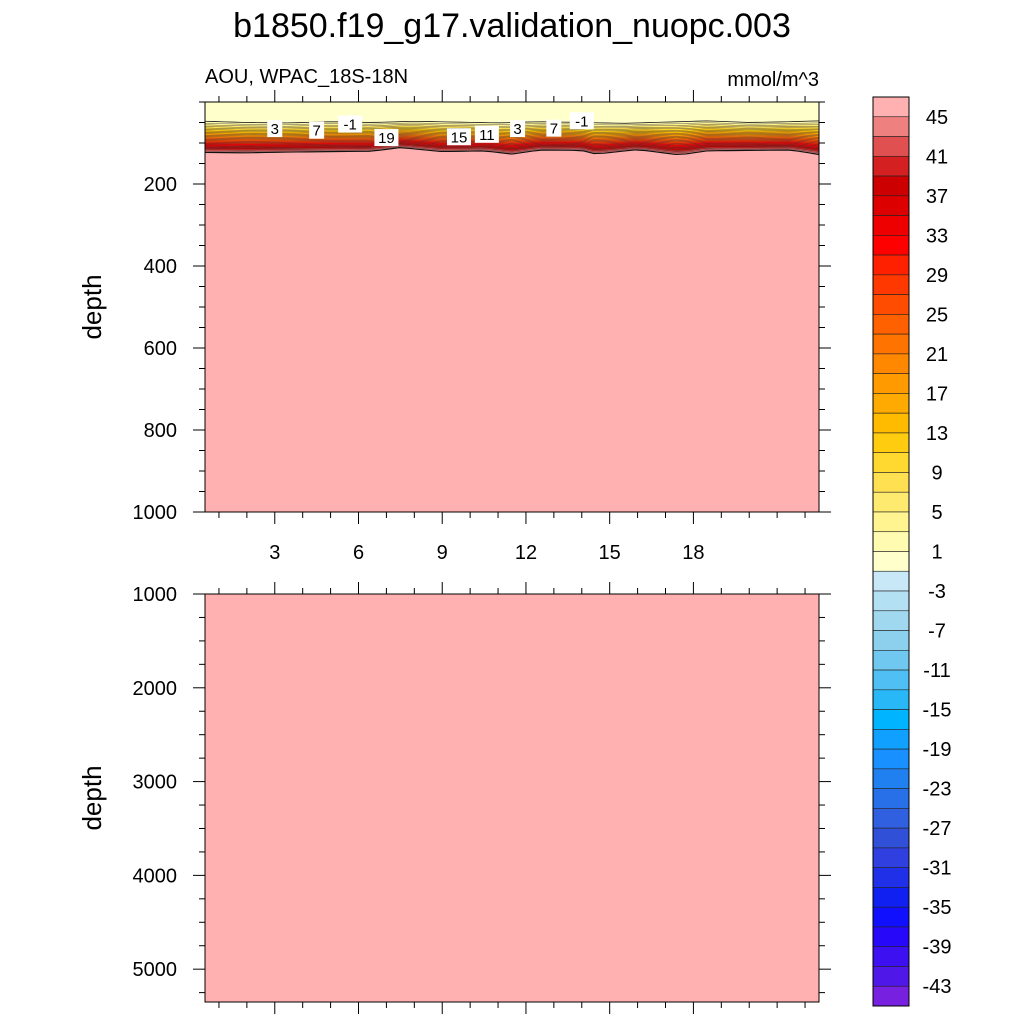 The height and width of the screenshot is (1024, 1024). Describe the element at coordinates (937, 948) in the screenshot. I see `colorbar-label: -39` at that location.